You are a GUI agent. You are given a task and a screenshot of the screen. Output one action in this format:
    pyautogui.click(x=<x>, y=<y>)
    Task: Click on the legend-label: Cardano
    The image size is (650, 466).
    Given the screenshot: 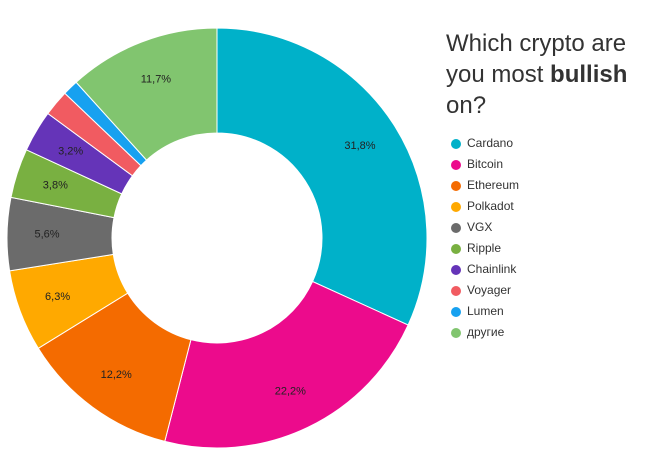 What is the action you would take?
    pyautogui.click(x=490, y=143)
    